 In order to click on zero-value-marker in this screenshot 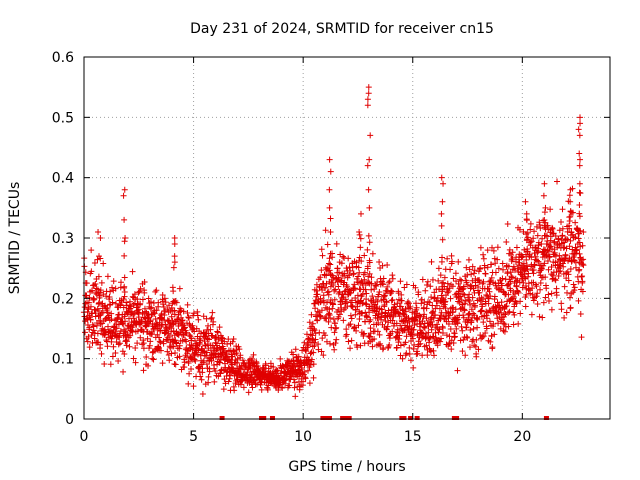, I will do `click(329, 418)`.